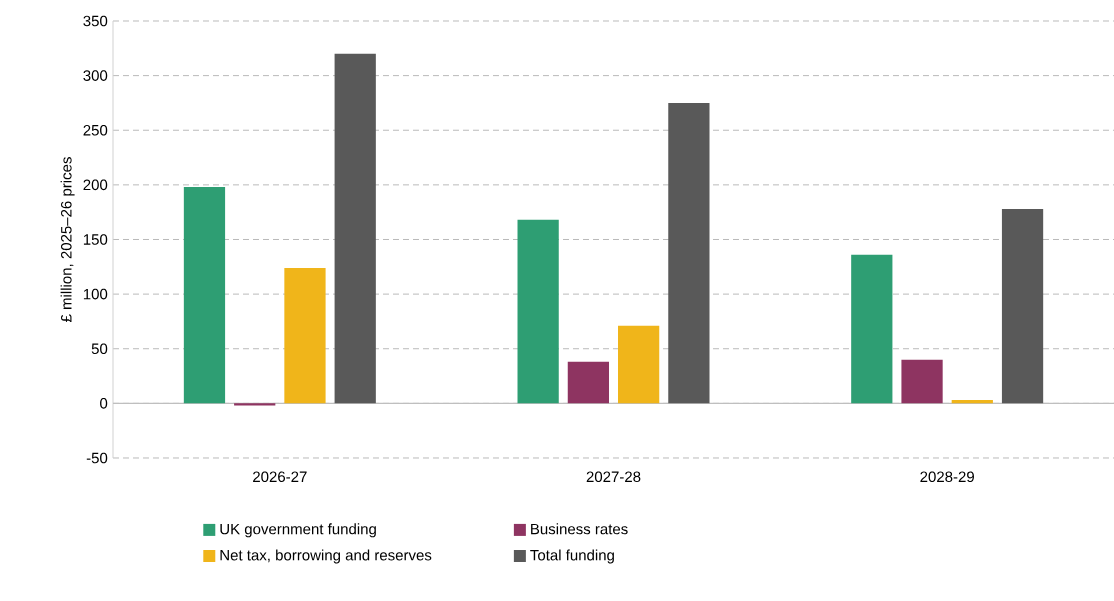 The width and height of the screenshot is (1114, 601). What do you see at coordinates (97, 458) in the screenshot?
I see `y-tick-label: -50` at bounding box center [97, 458].